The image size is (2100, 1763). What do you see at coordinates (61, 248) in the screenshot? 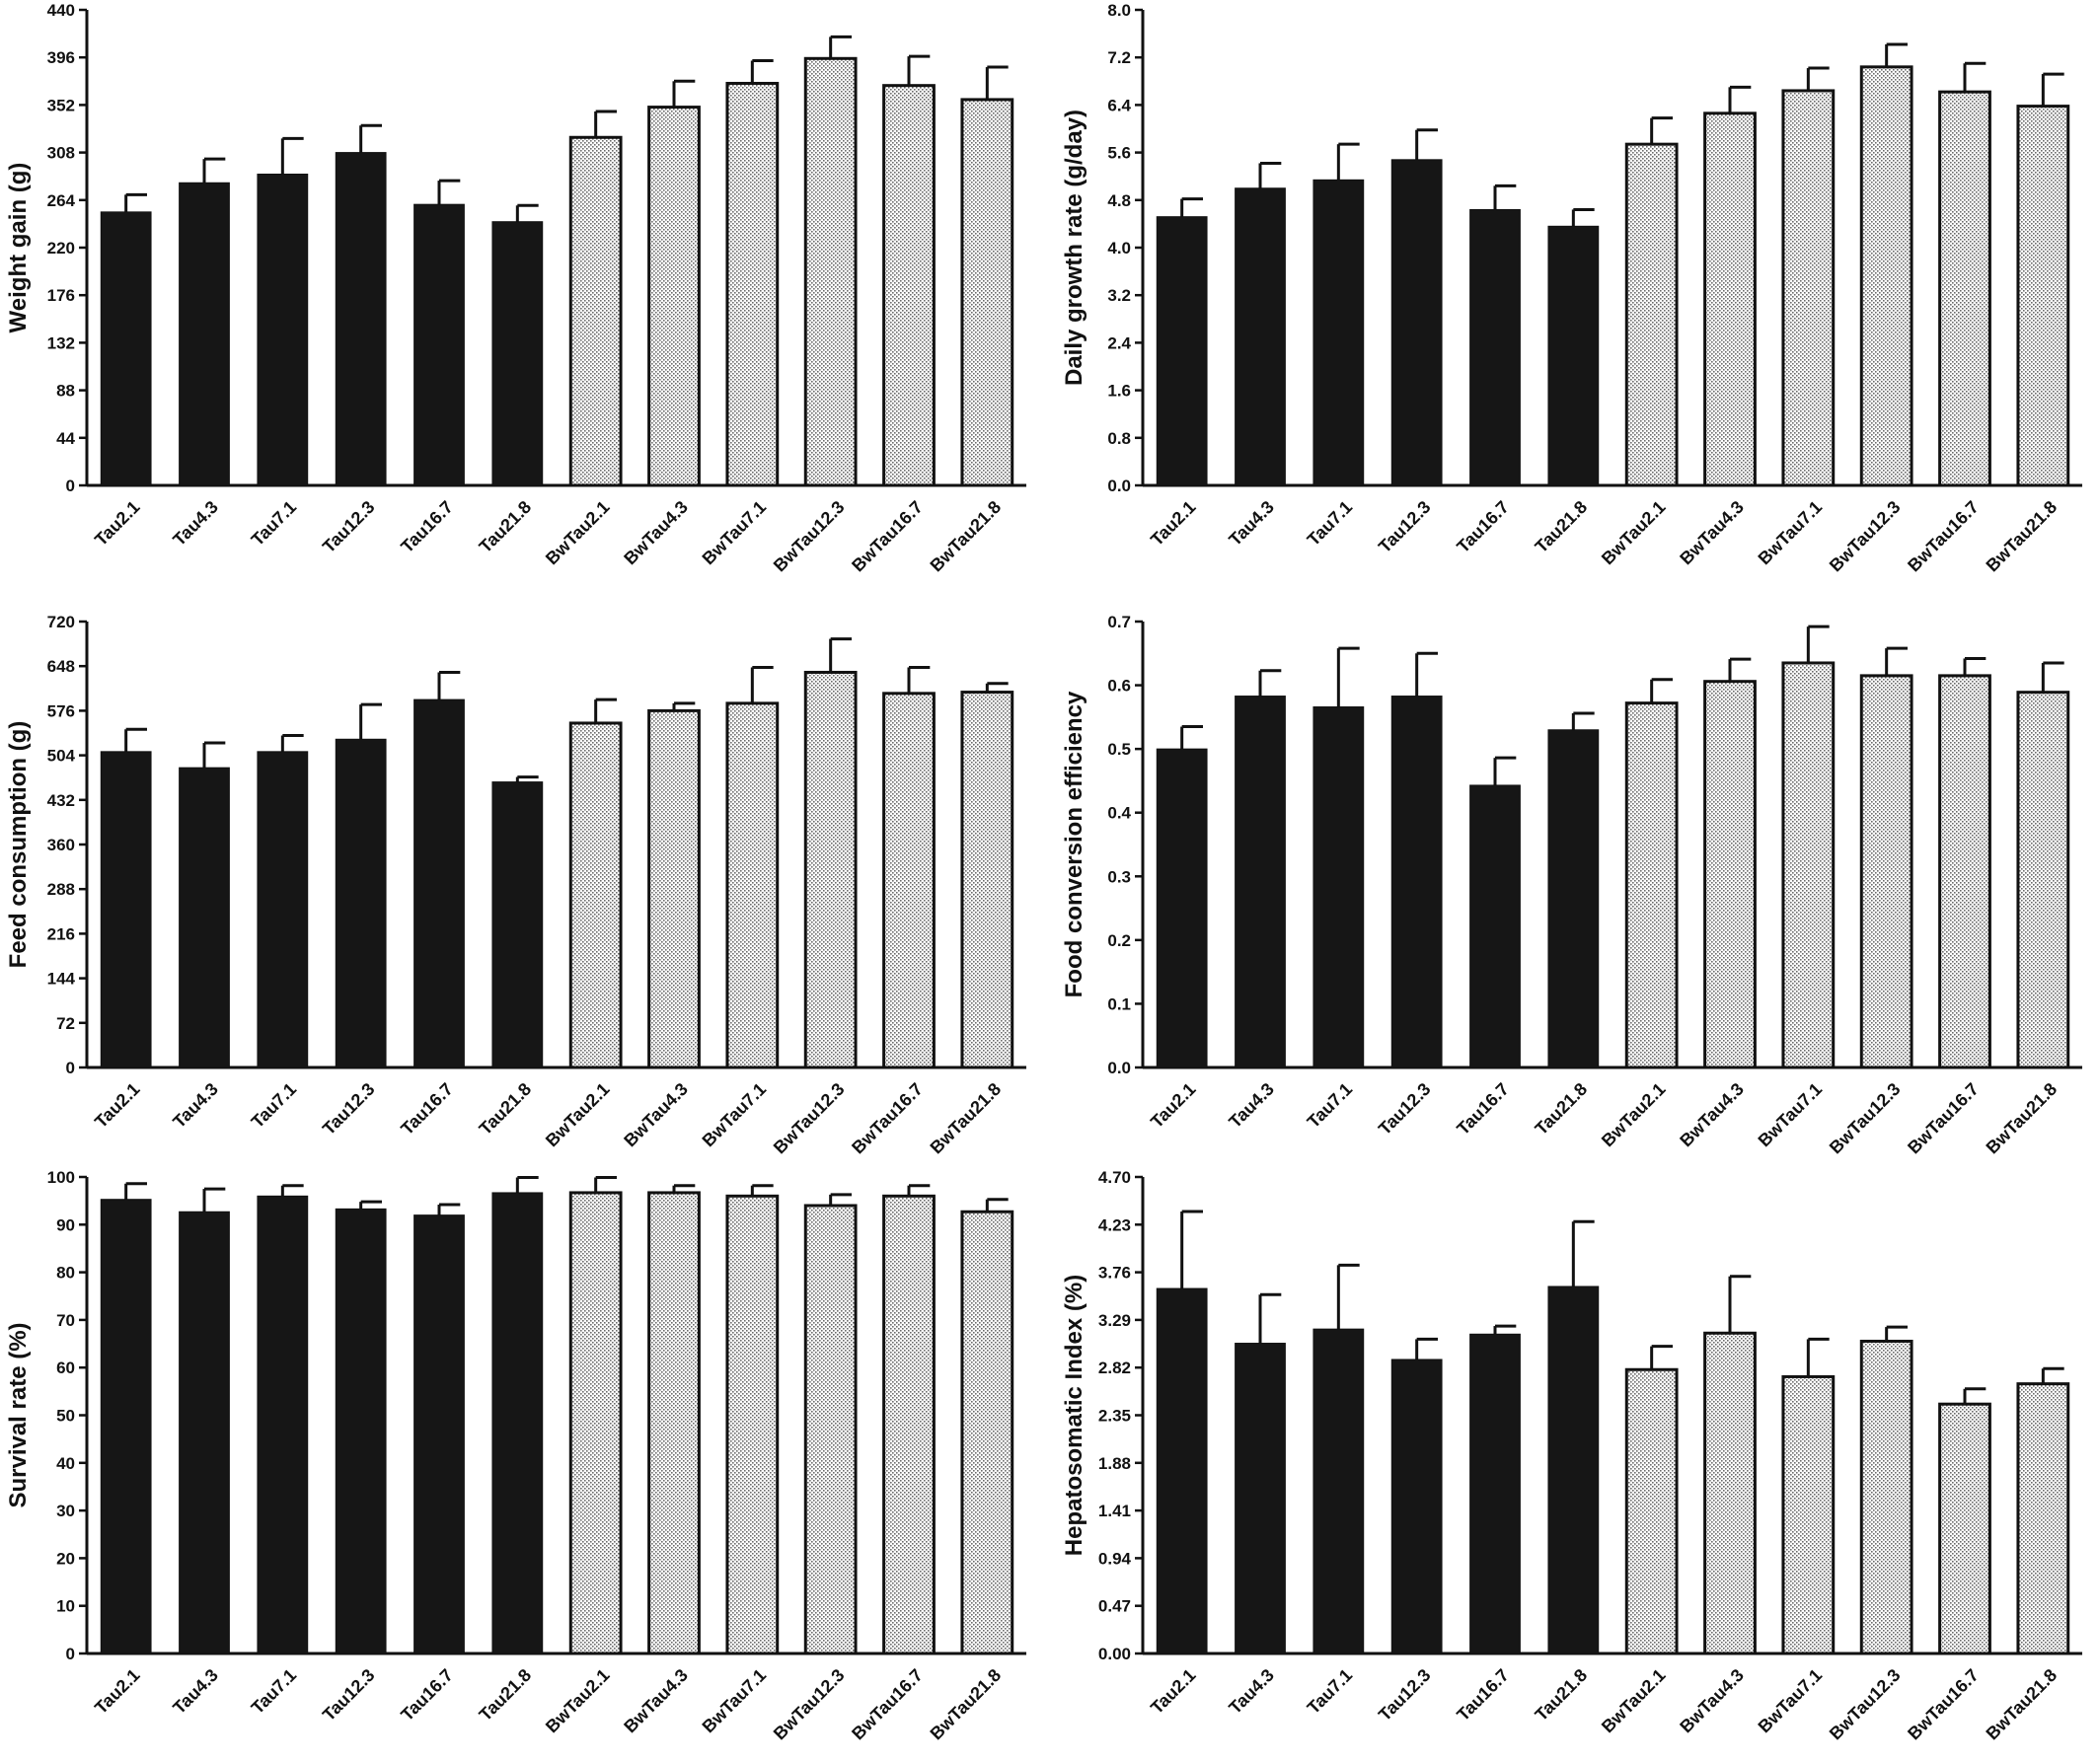
I see `y-tick-label: 220` at bounding box center [61, 248].